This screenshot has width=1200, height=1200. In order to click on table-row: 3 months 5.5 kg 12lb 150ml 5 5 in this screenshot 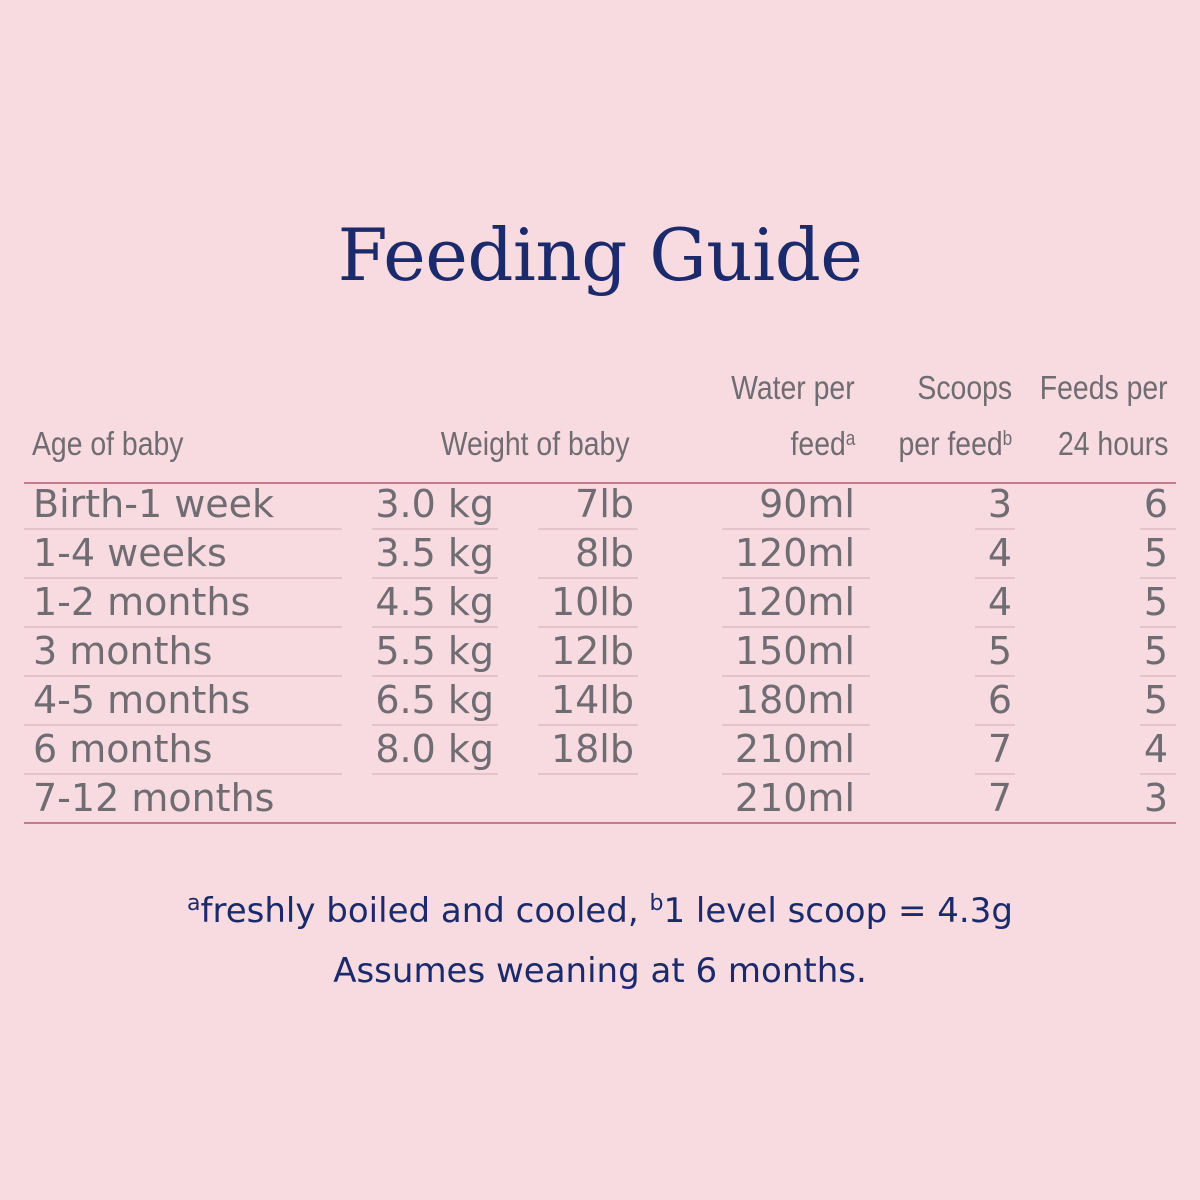, I will do `click(600, 652)`.